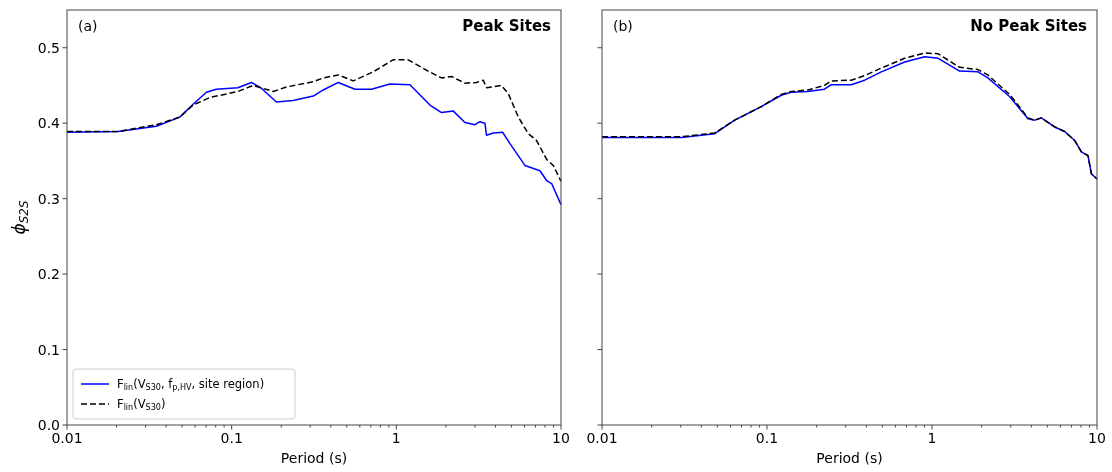 This screenshot has width=1112, height=472. What do you see at coordinates (48, 349) in the screenshot?
I see `y-tick-label: 0.1` at bounding box center [48, 349].